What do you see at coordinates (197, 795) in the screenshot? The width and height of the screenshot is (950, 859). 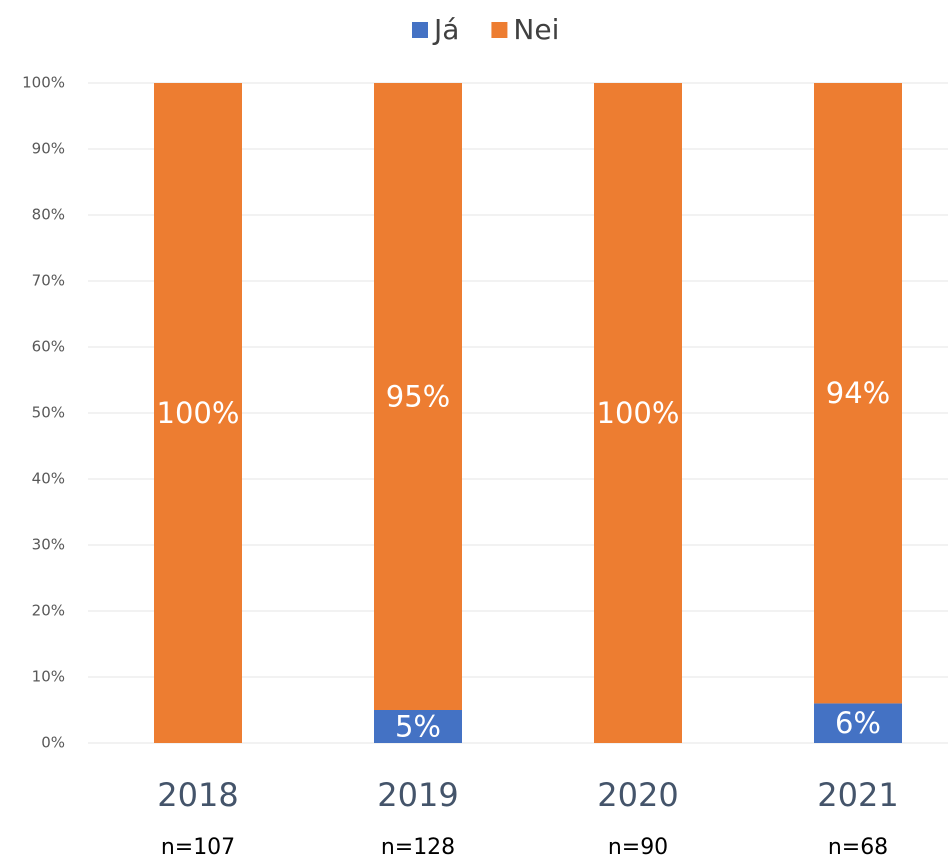 I see `x-tick-label: 2018` at bounding box center [197, 795].